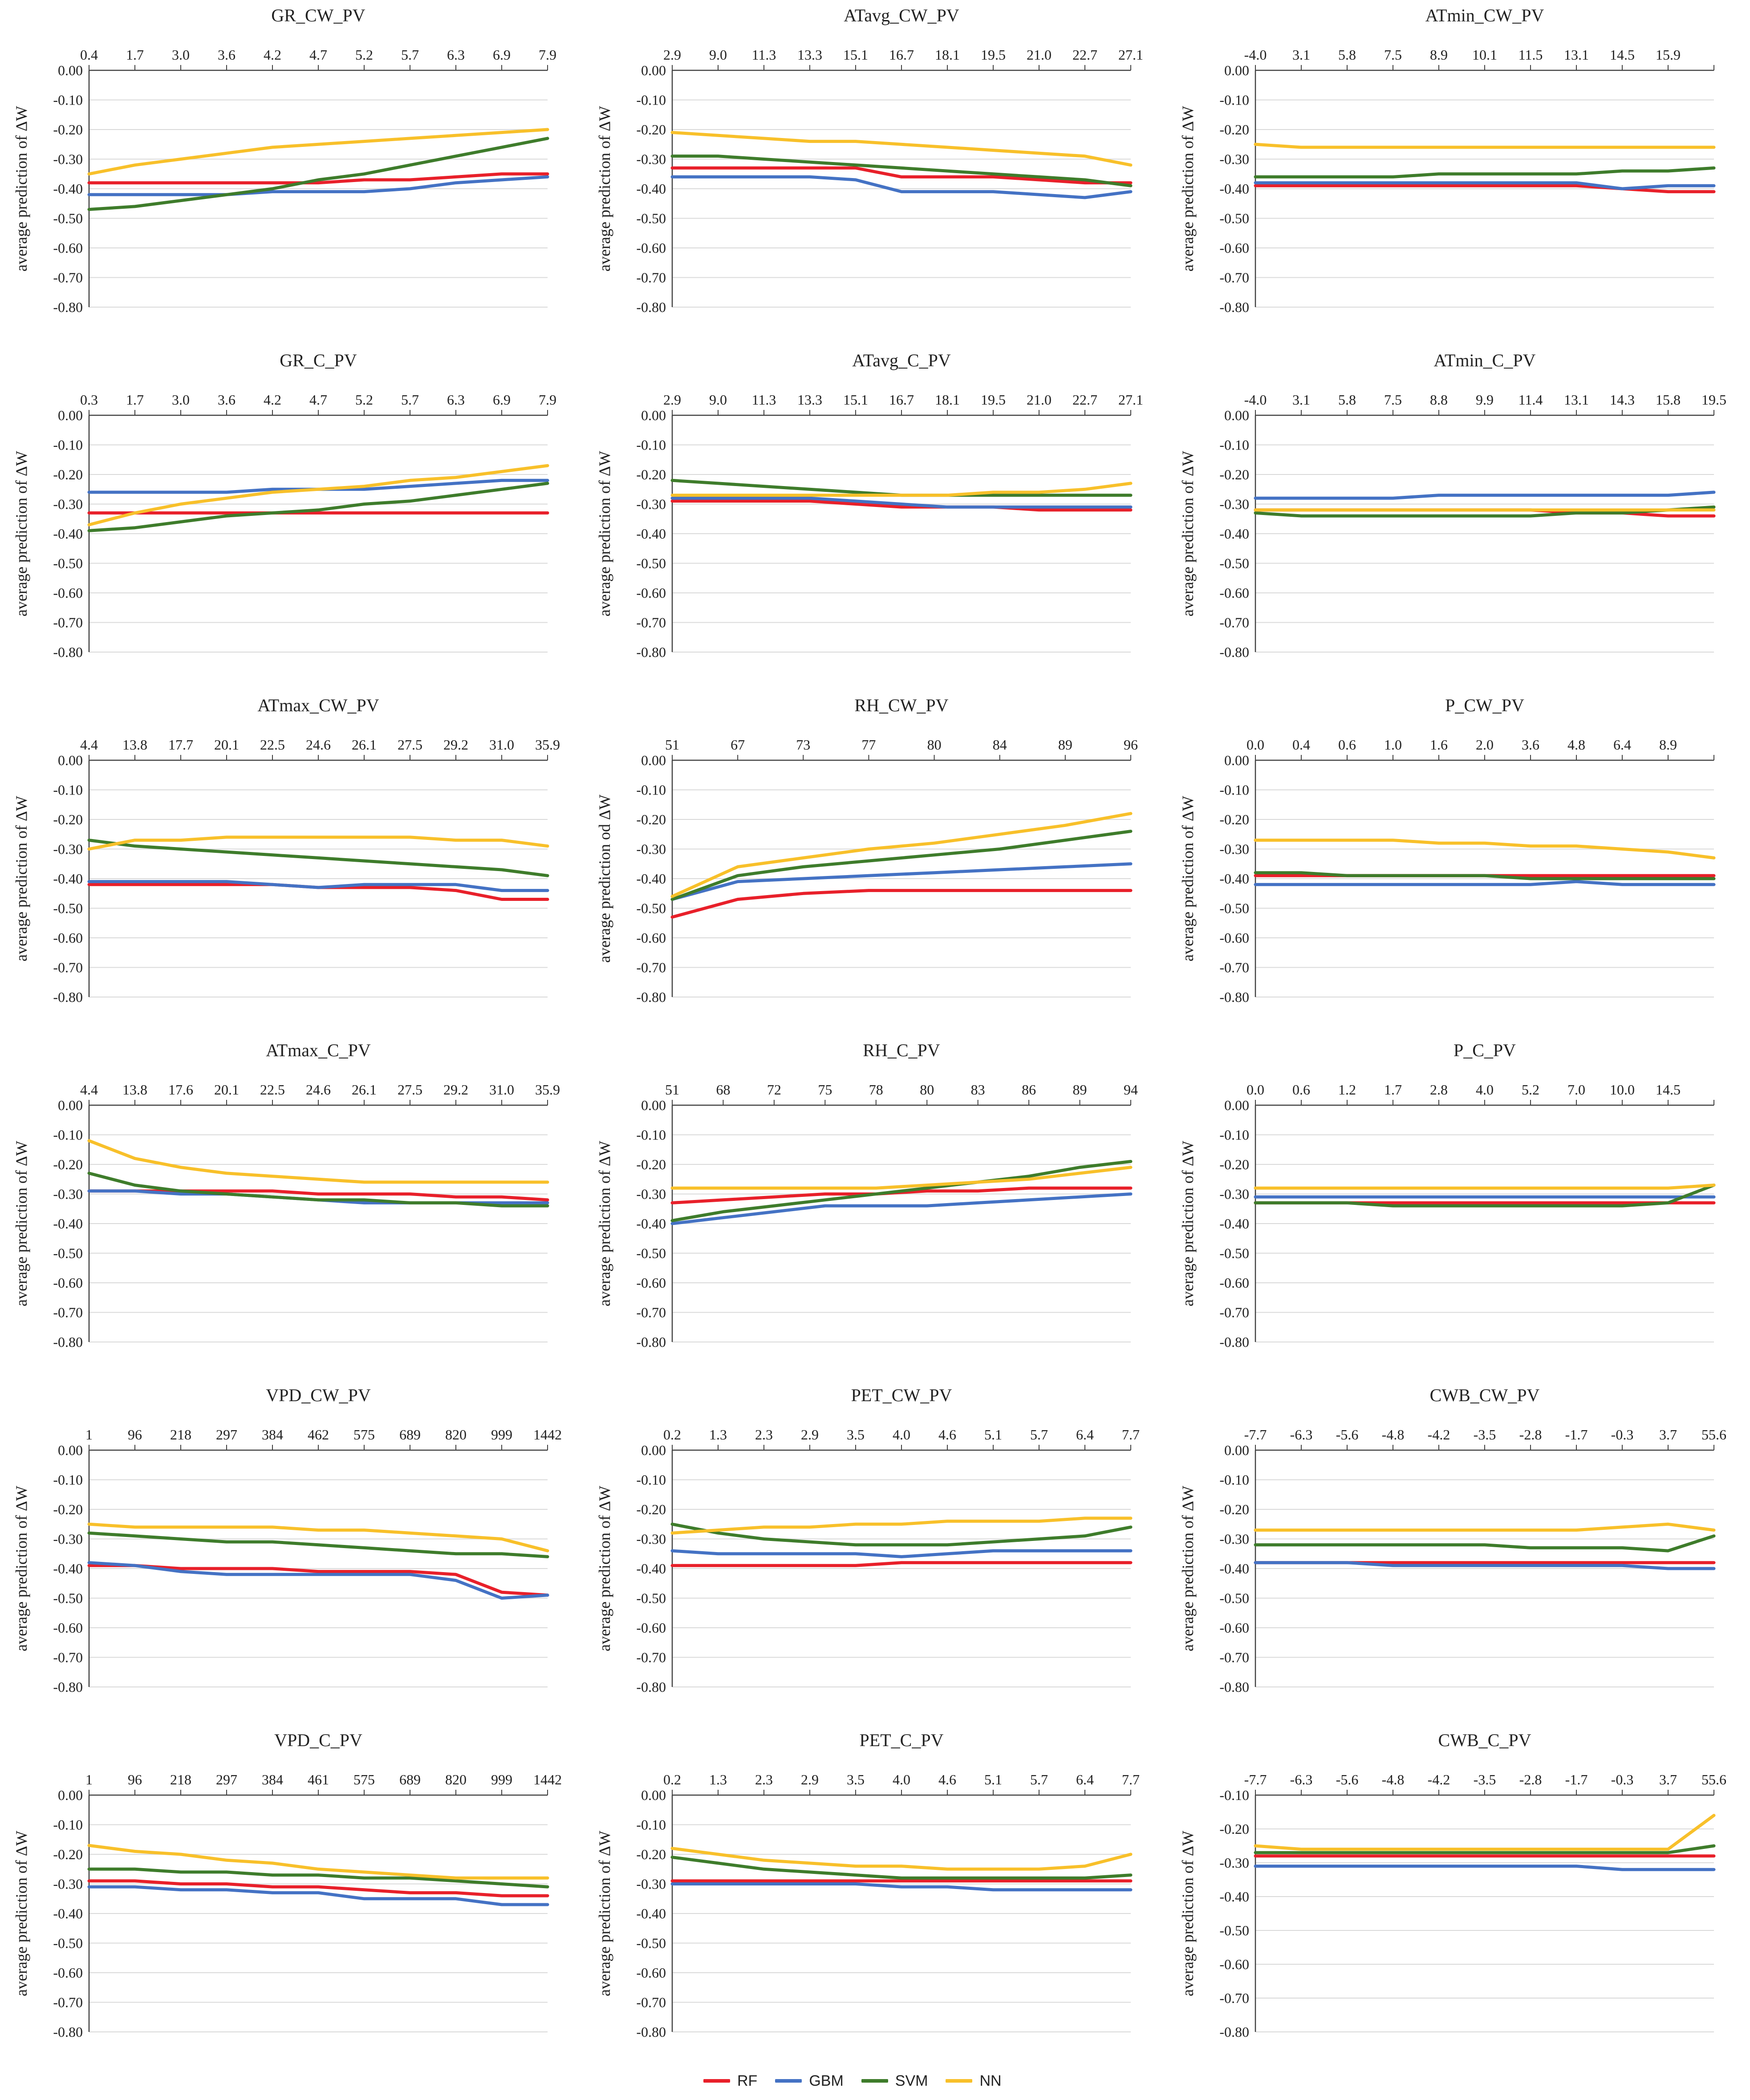 Image resolution: width=1750 pixels, height=2100 pixels. I want to click on x-tick-label: 4.7, so click(318, 55).